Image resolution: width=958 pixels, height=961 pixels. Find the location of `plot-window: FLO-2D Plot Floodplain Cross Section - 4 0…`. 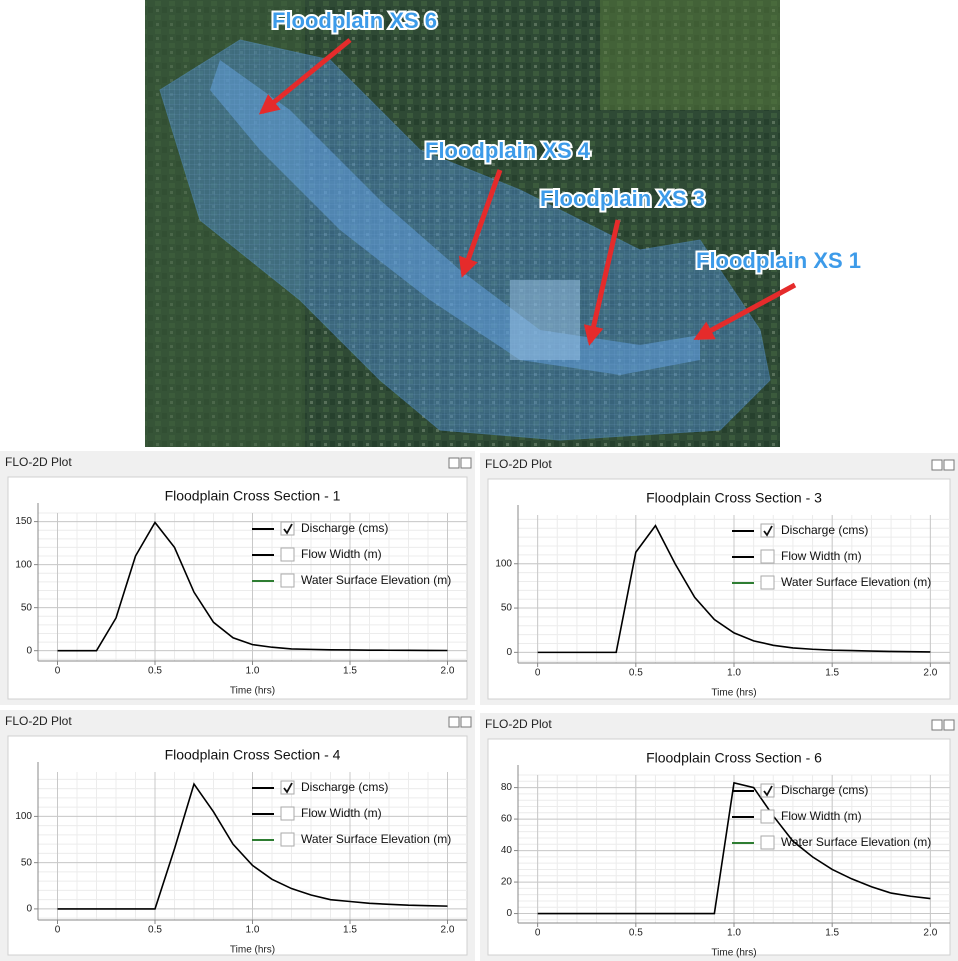

plot-window: FLO-2D Plot Floodplain Cross Section - 4 0… is located at coordinates (237, 835).